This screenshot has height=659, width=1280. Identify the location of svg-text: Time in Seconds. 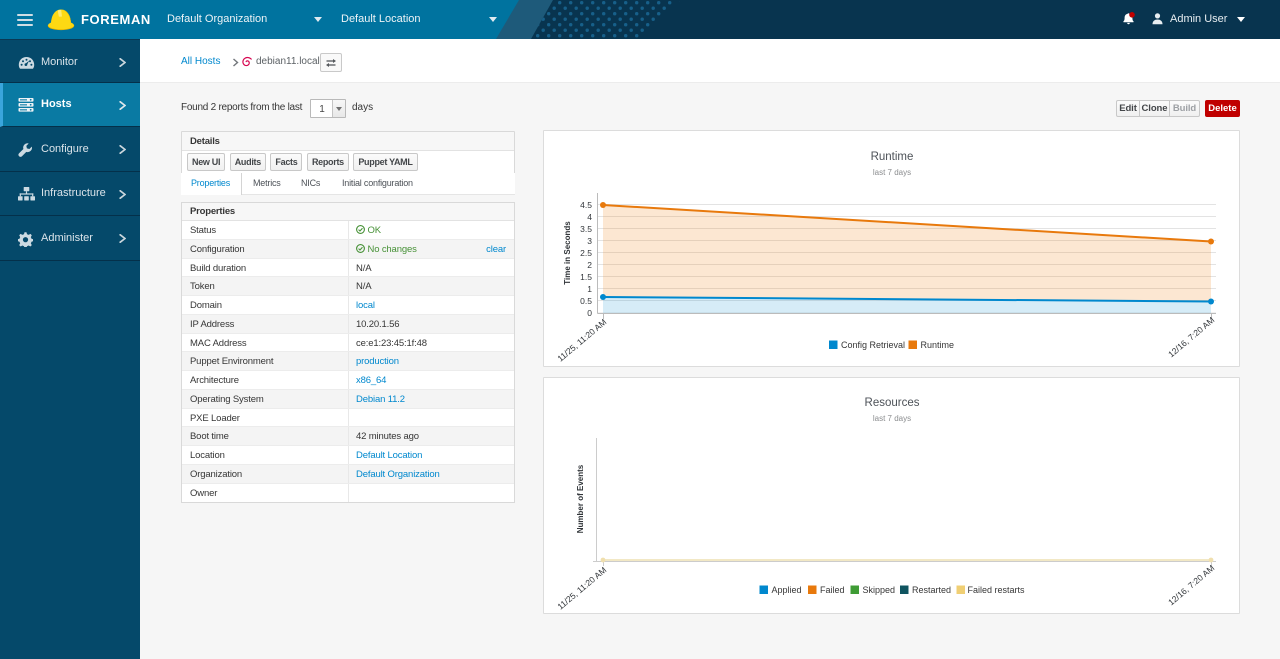
(567, 253).